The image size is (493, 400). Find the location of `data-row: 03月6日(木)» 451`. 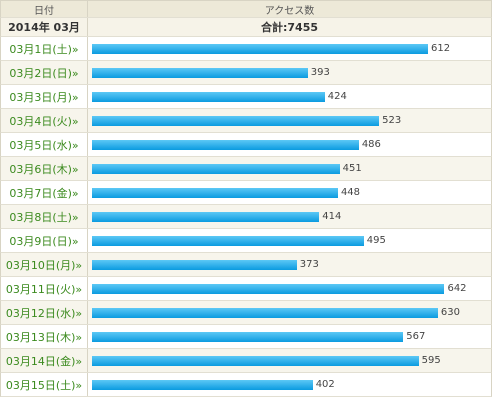

data-row: 03月6日(木)» 451 is located at coordinates (246, 169).